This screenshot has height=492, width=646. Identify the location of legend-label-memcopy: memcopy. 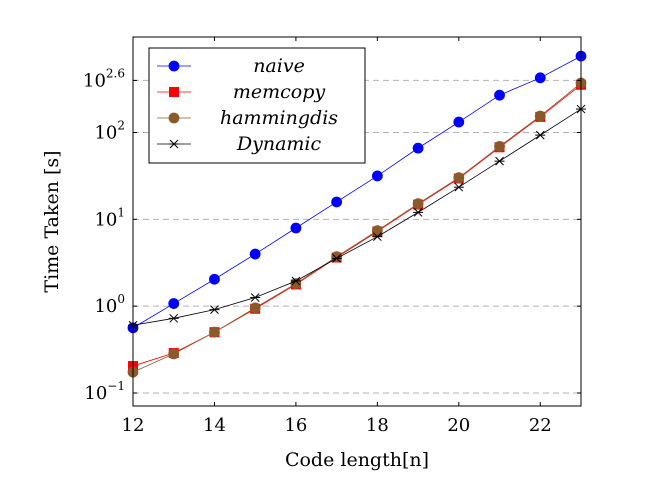
(279, 92).